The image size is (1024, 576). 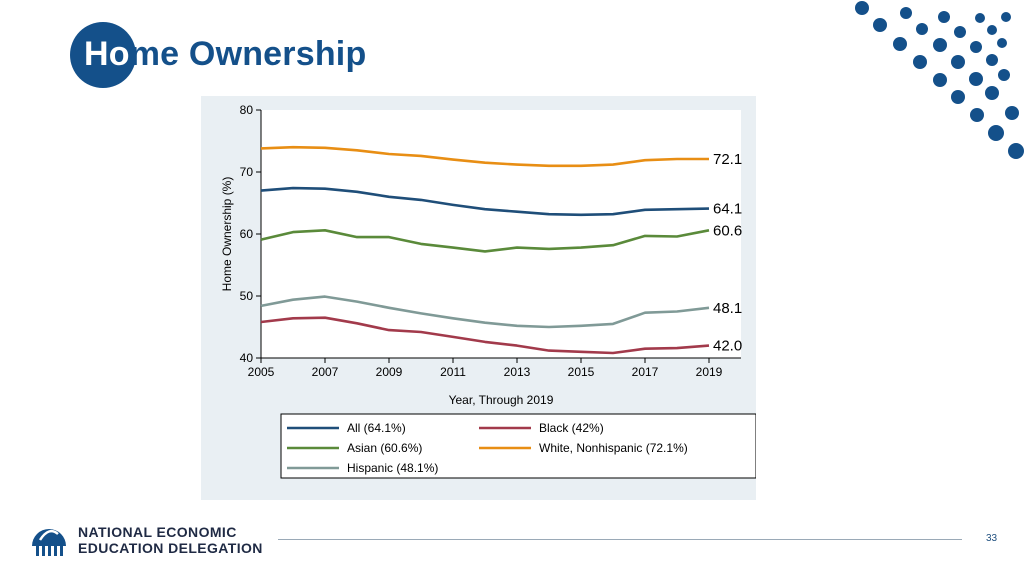 I want to click on y-tick-label: 40, so click(x=247, y=358).